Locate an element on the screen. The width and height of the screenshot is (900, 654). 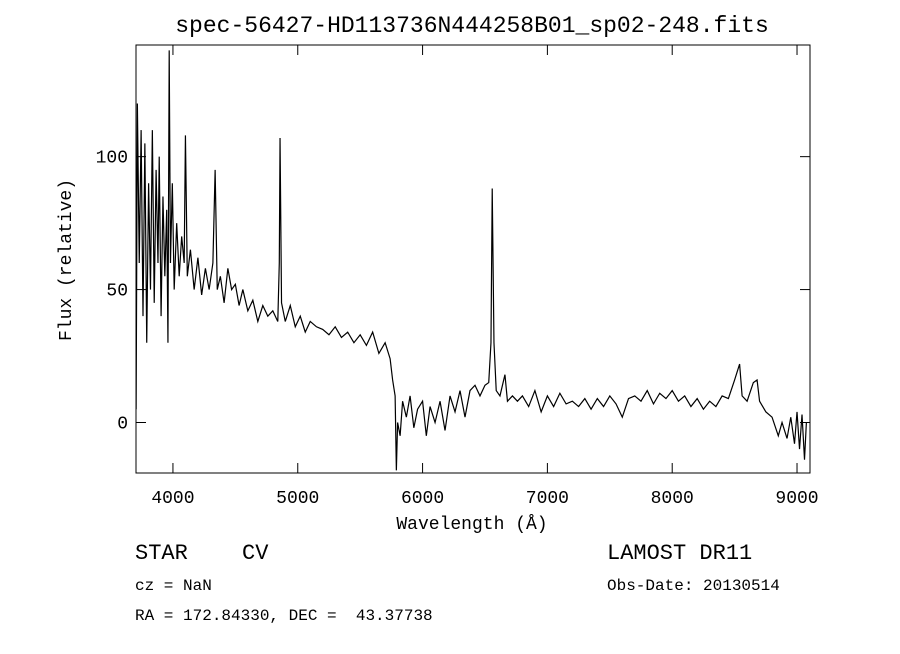
x-axis-label: Wavelength (Å) is located at coordinates (471, 524).